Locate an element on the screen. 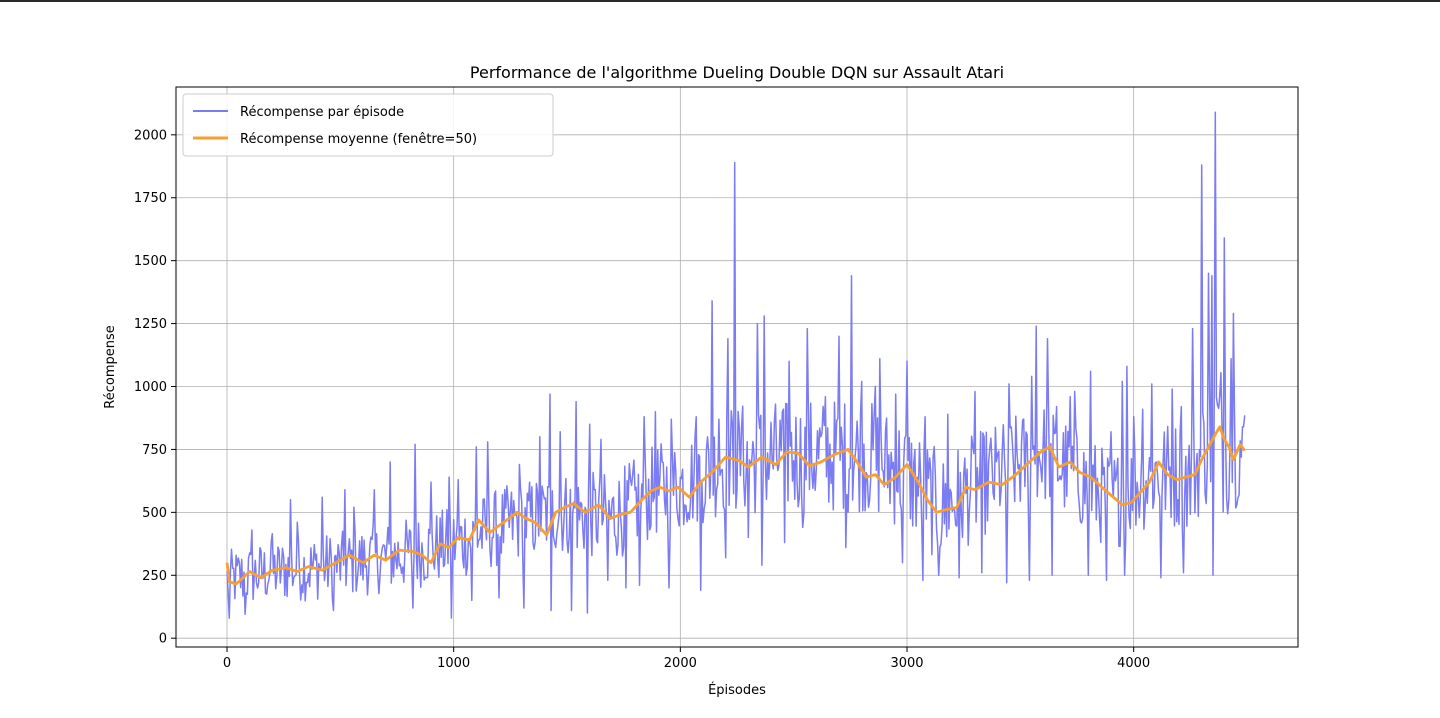 This screenshot has height=718, width=1440. y-tick-label: 750 is located at coordinates (154, 450).